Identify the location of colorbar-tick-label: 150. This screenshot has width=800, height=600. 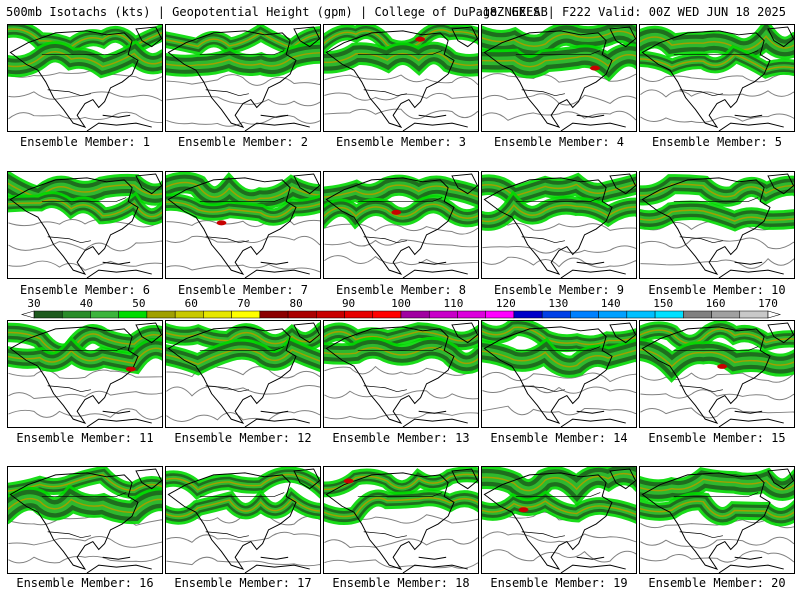
(663, 304).